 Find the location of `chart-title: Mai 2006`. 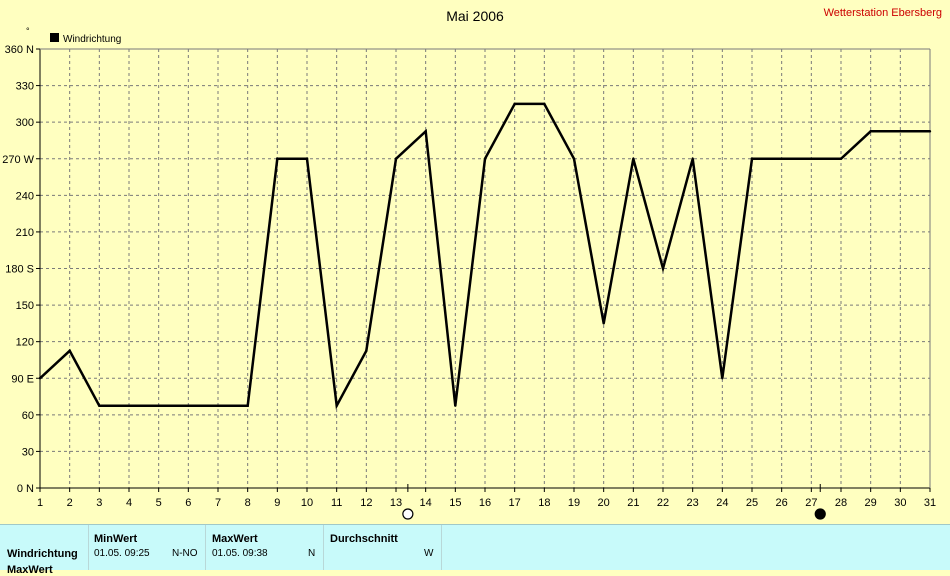

chart-title: Mai 2006 is located at coordinates (475, 16).